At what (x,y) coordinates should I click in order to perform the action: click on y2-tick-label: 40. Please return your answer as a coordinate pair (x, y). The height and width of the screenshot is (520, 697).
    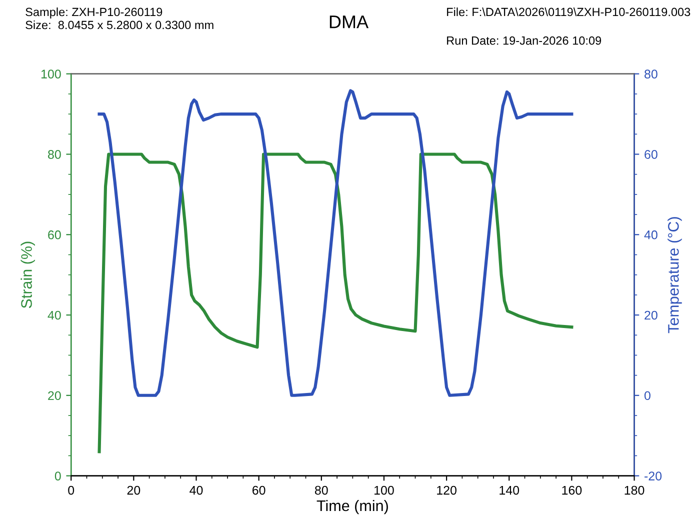
    Looking at the image, I should click on (651, 235).